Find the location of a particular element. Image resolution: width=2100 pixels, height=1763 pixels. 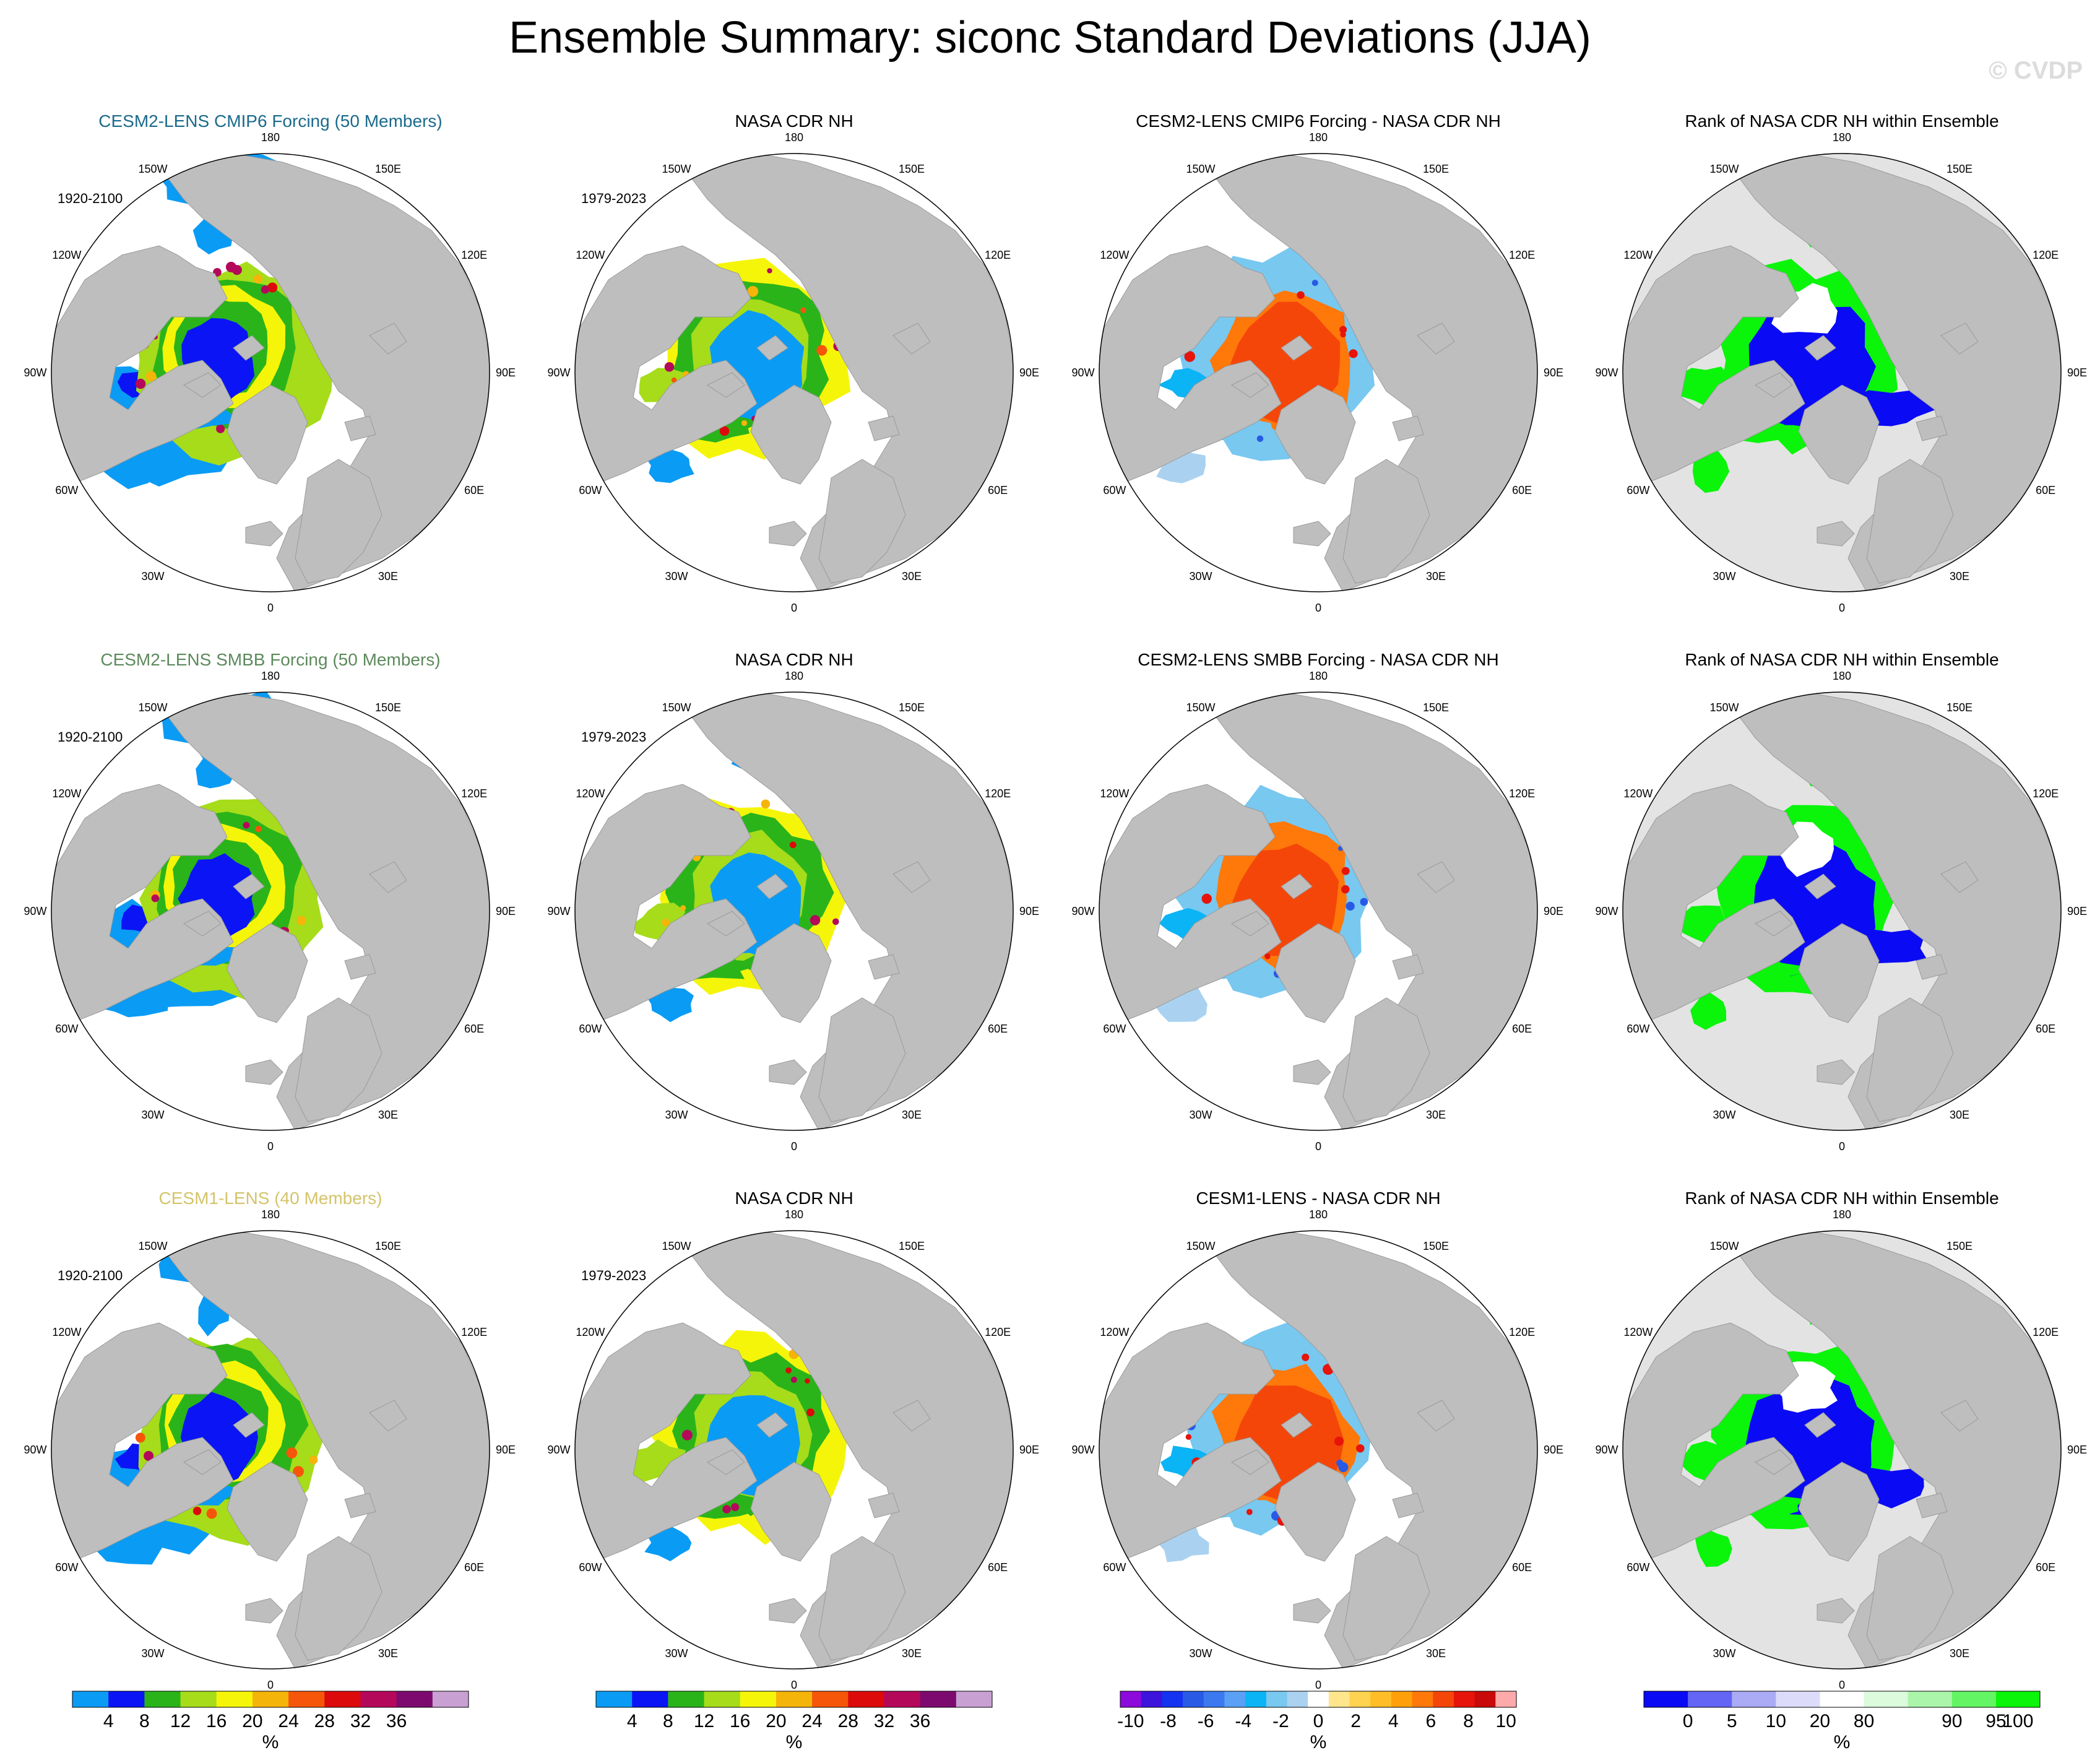

panel-title-r2-rank: Rank of NASA CDR NH within Ensemble is located at coordinates (1842, 659).